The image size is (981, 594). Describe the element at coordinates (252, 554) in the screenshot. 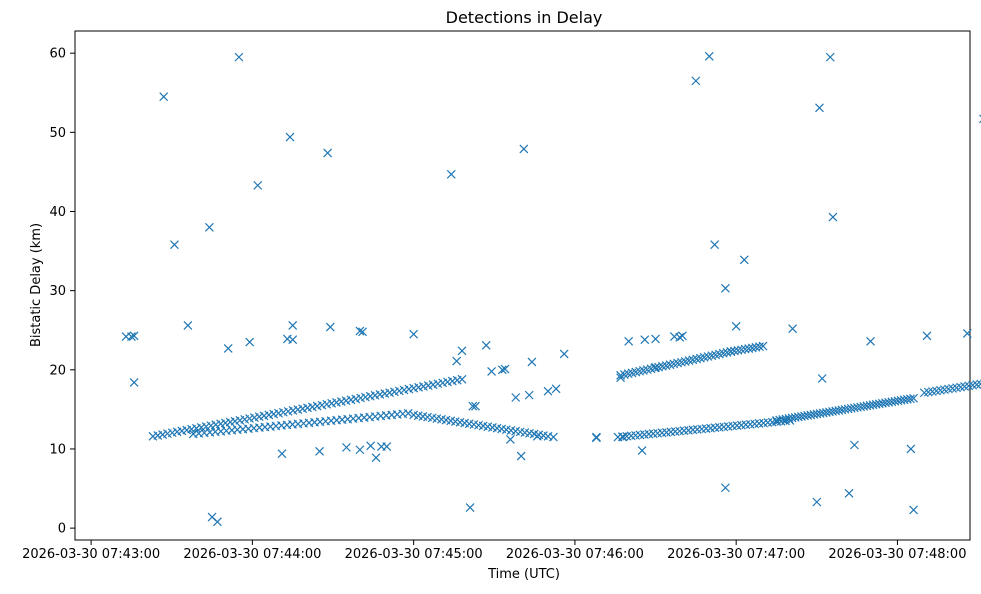

I see `x-tick-label: 2026-03-30 07:44:00` at that location.